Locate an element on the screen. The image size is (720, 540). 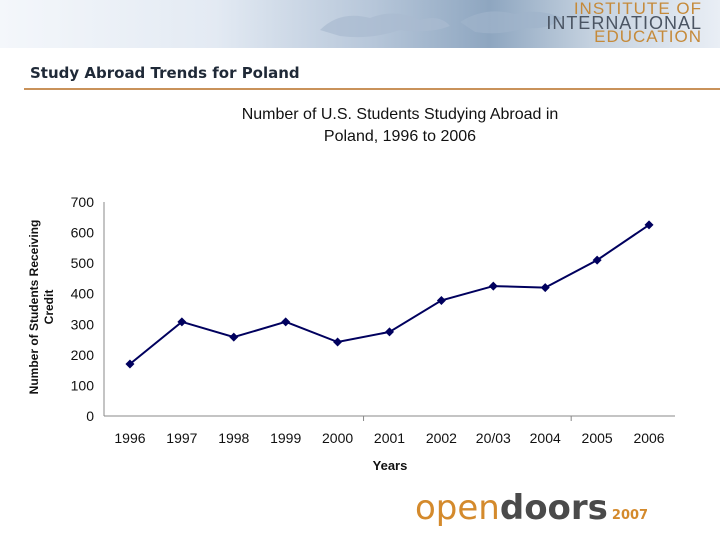
chart-title-line-2: Poland, 1996 to 2006 is located at coordinates (400, 136).